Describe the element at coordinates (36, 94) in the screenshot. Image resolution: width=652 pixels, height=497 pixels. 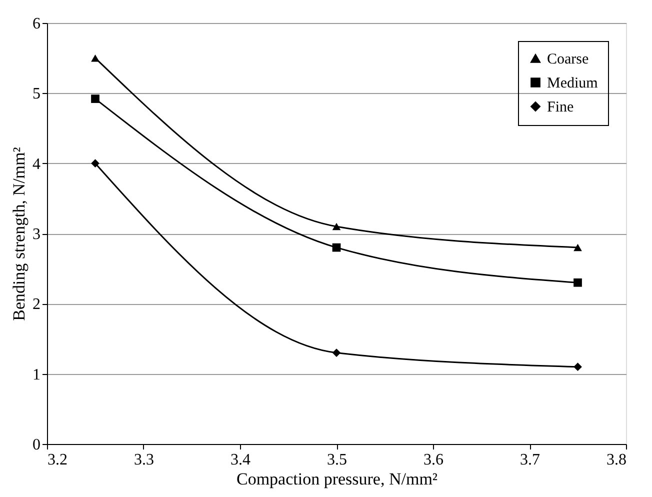
I see `y-tick-label: 5` at that location.